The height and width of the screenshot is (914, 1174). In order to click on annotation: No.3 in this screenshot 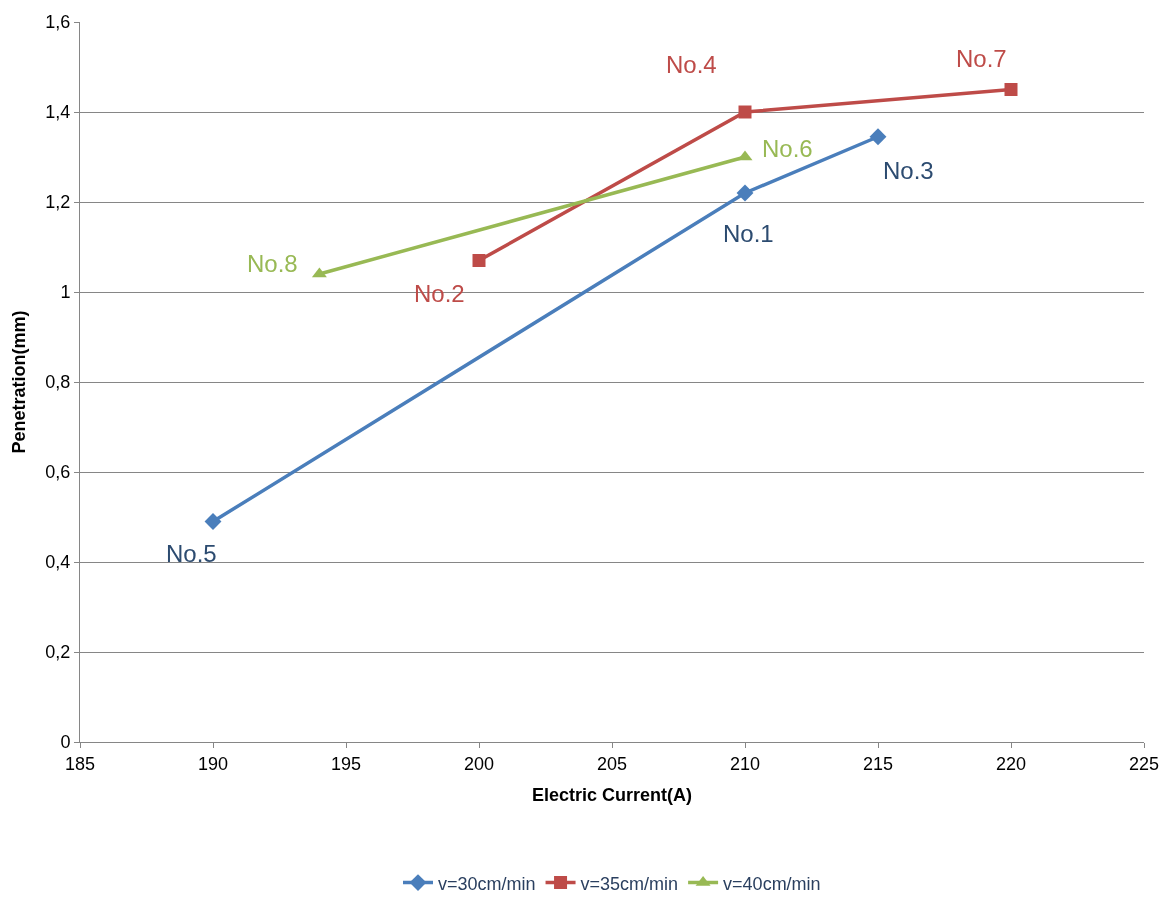, I will do `click(908, 170)`.